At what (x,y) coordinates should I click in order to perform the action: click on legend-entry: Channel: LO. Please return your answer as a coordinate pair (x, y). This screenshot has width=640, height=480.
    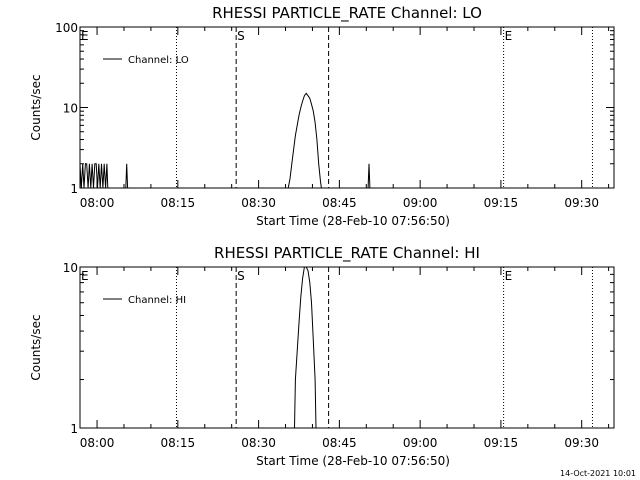
    Looking at the image, I should click on (158, 60).